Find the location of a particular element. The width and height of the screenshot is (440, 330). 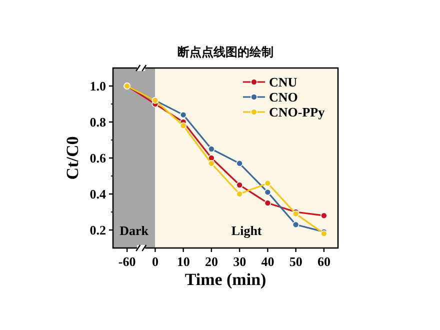

band-label: Dark is located at coordinates (135, 230).